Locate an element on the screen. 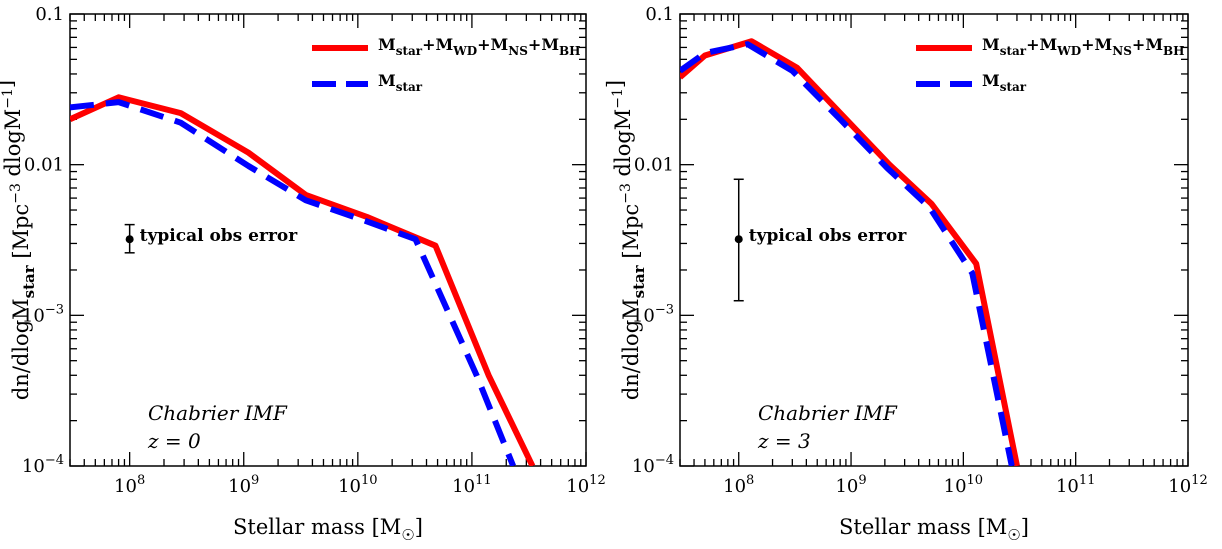 This screenshot has height=549, width=1222. redshift-label: z = 3 is located at coordinates (784, 441).